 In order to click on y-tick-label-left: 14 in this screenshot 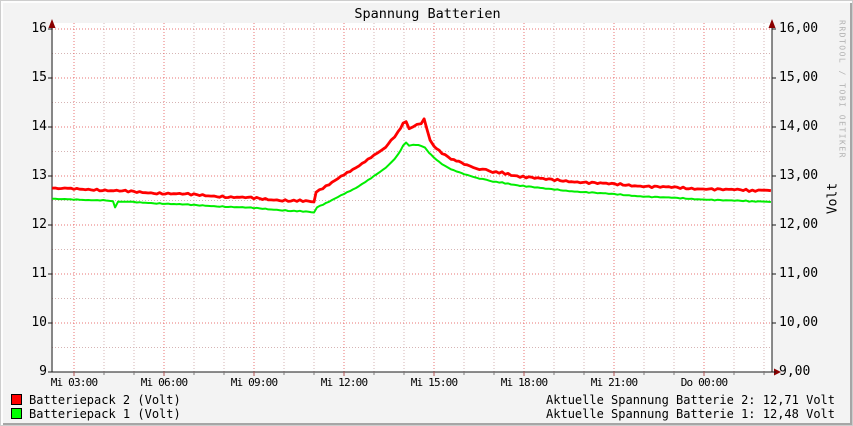, I will do `click(39, 126)`.